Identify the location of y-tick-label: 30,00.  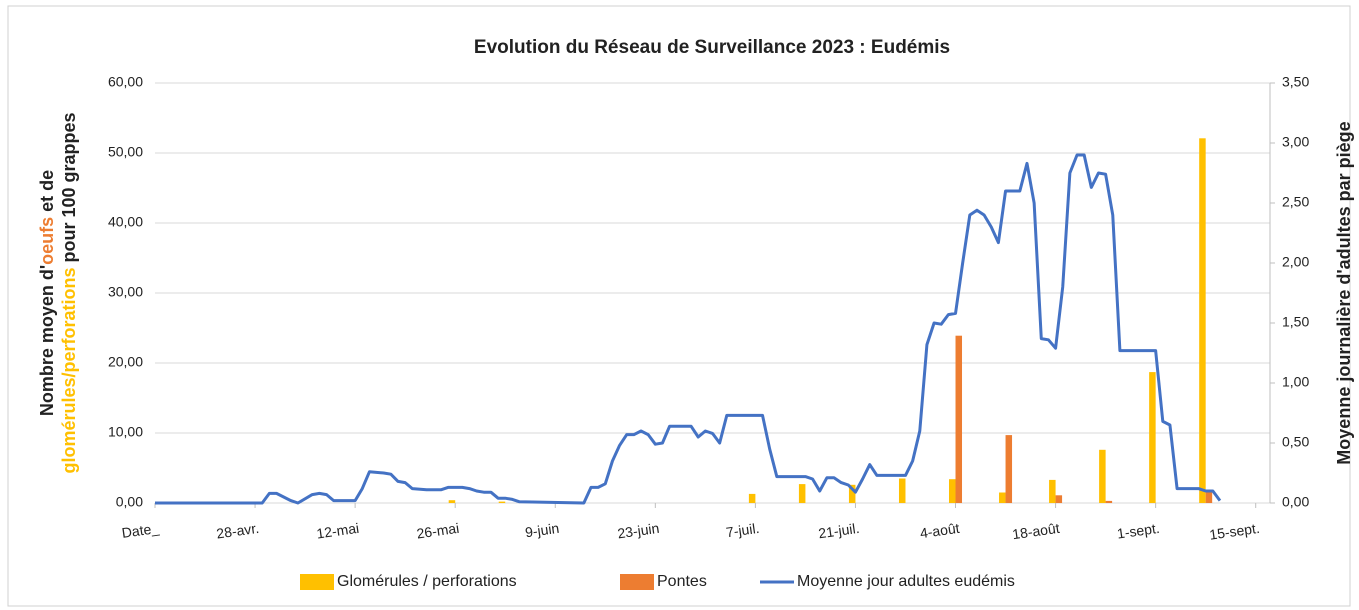
(125, 292).